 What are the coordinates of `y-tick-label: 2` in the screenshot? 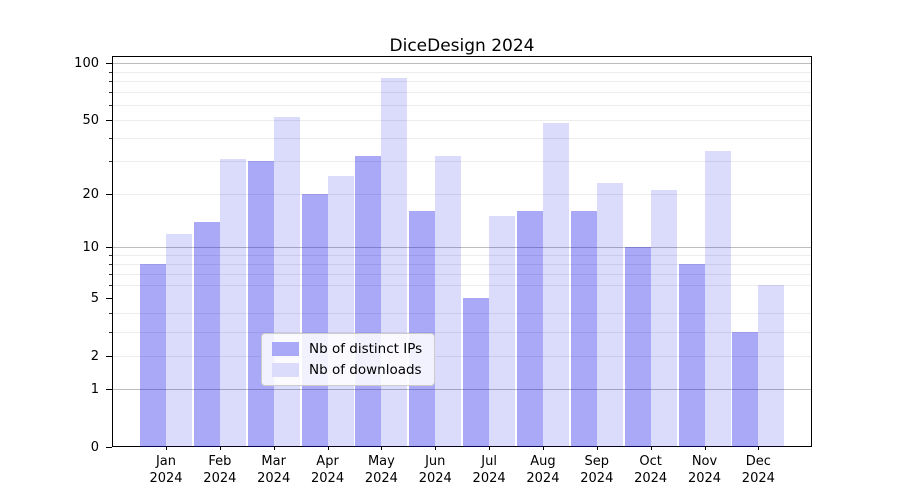 It's located at (94, 356).